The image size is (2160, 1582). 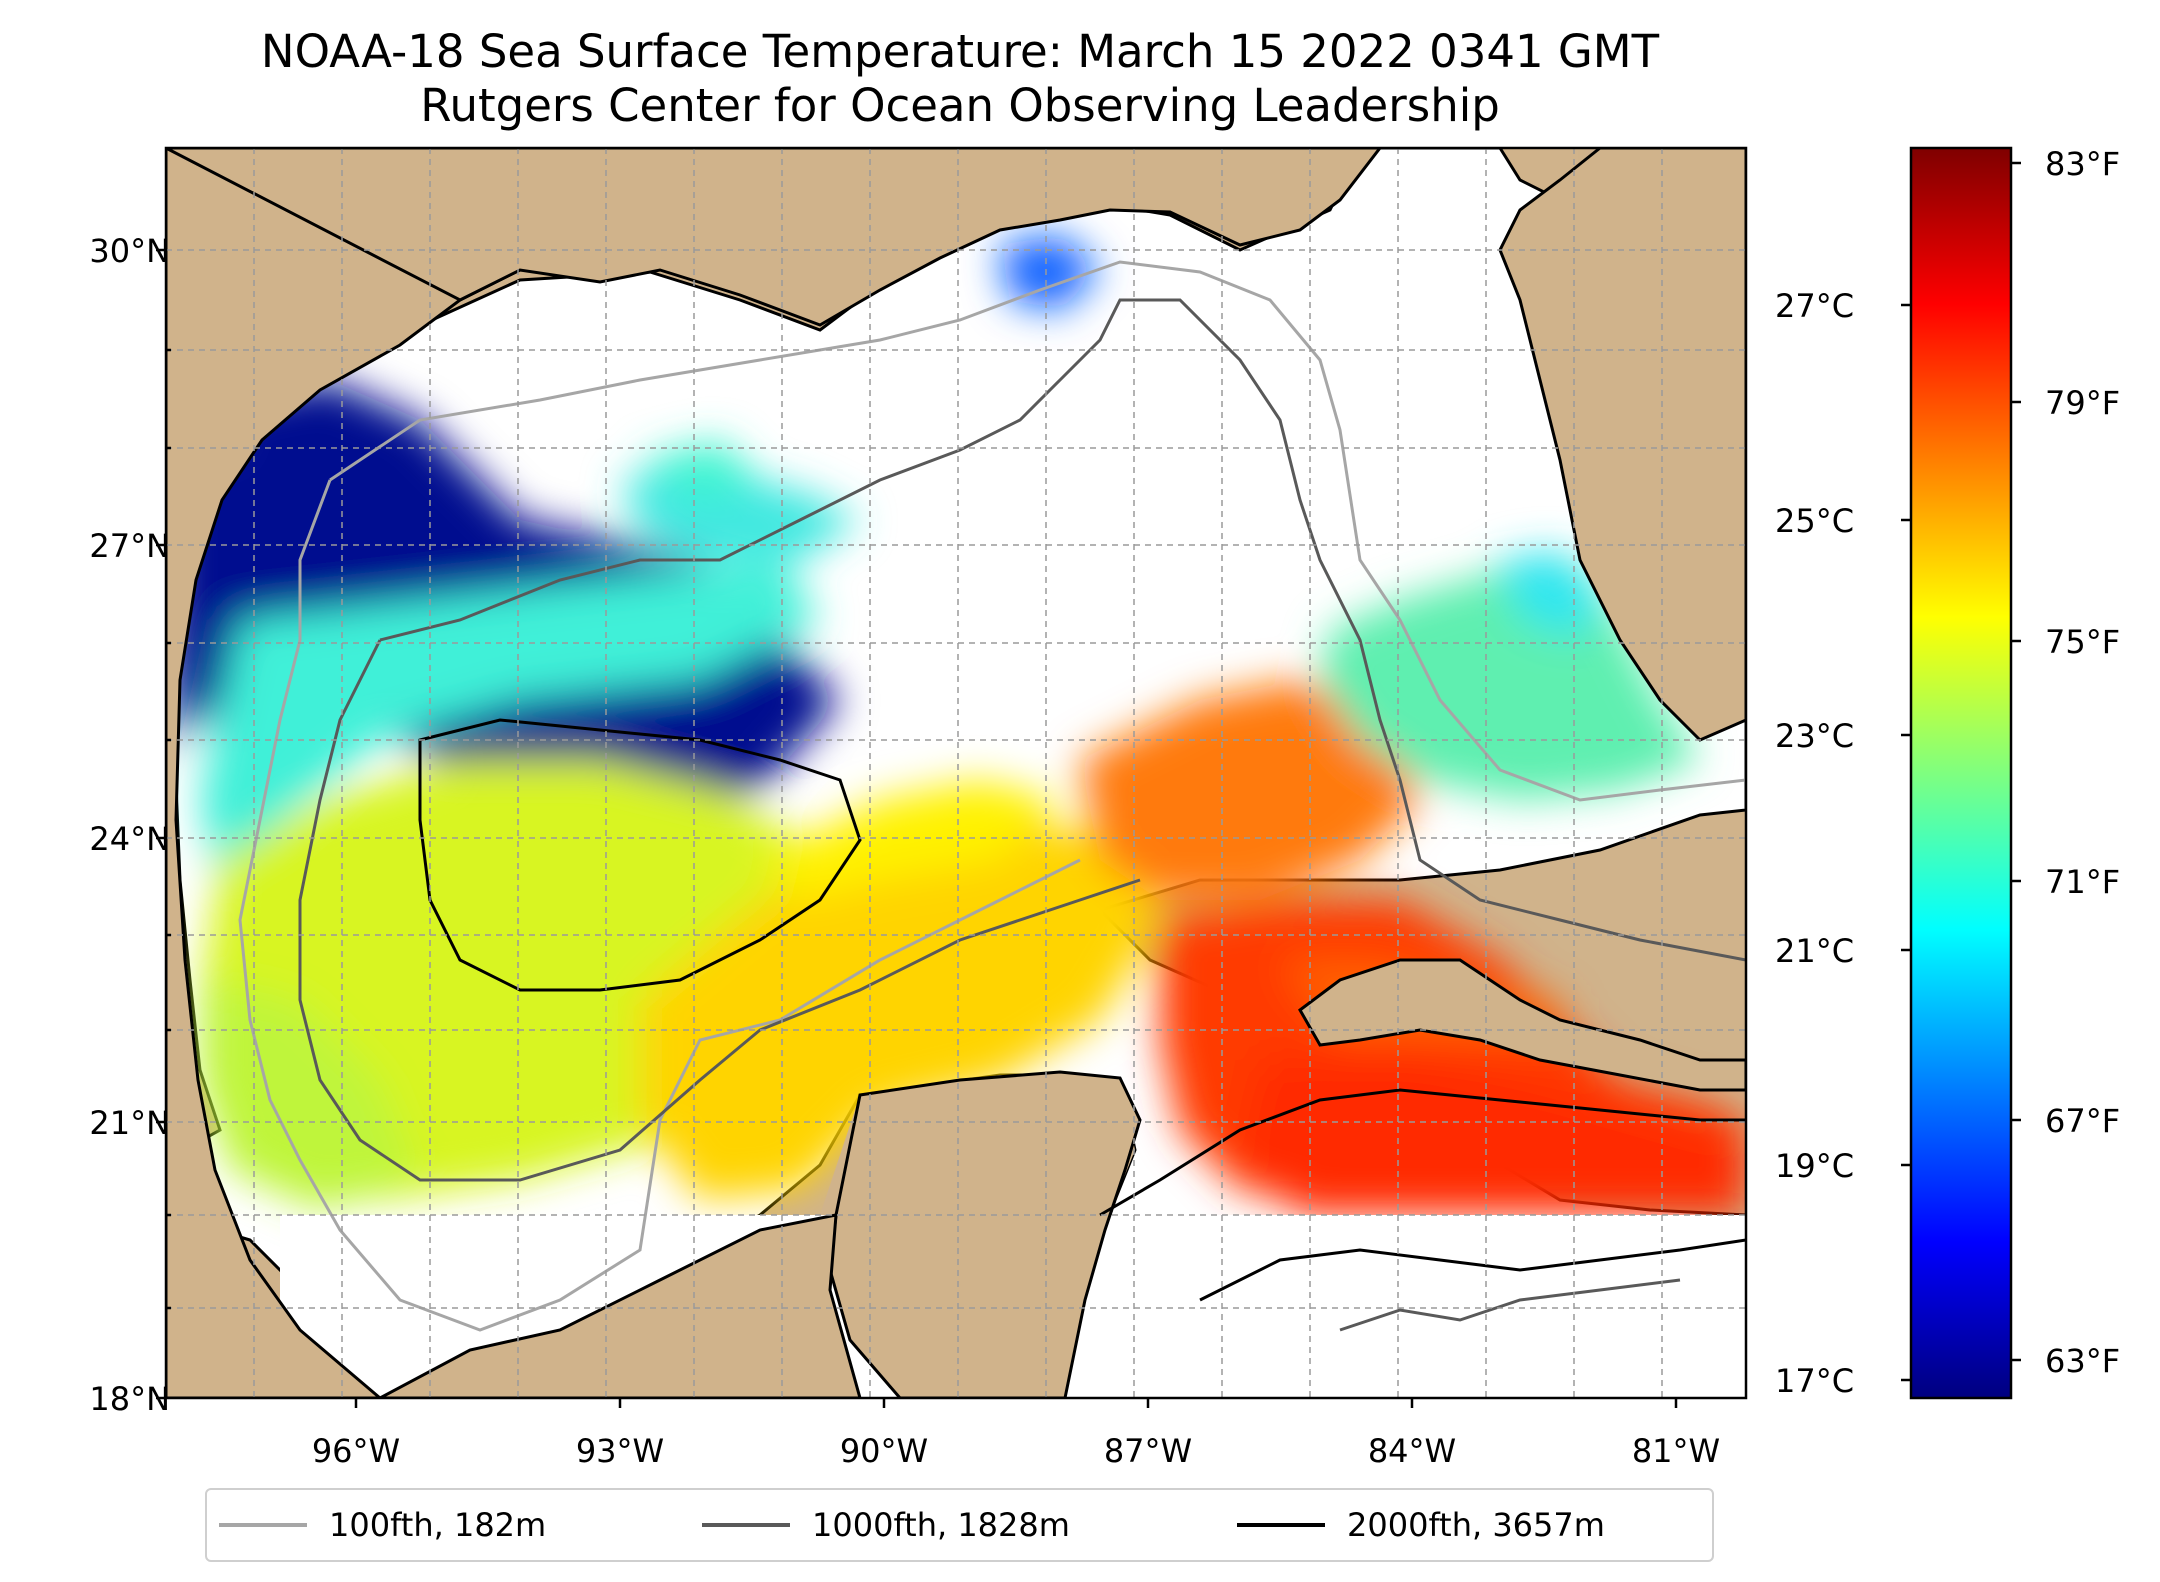 I want to click on cbar-label-17c: 17°C, so click(x=1815, y=1381).